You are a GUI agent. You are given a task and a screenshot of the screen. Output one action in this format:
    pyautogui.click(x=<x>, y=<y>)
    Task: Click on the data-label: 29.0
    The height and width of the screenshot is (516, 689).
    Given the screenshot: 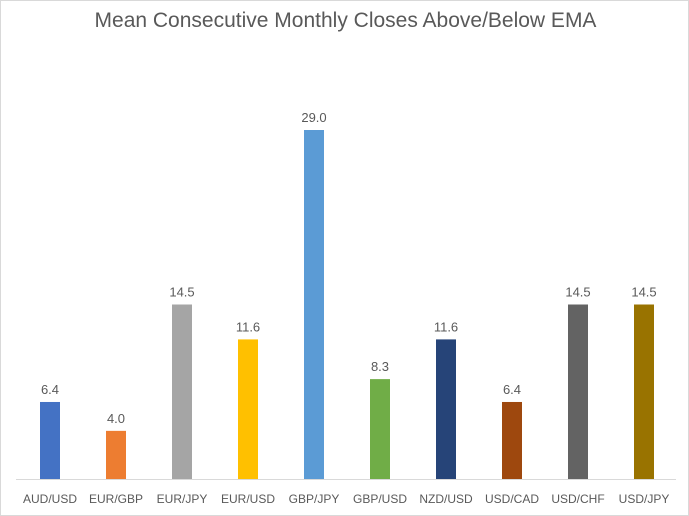 What is the action you would take?
    pyautogui.click(x=313, y=117)
    